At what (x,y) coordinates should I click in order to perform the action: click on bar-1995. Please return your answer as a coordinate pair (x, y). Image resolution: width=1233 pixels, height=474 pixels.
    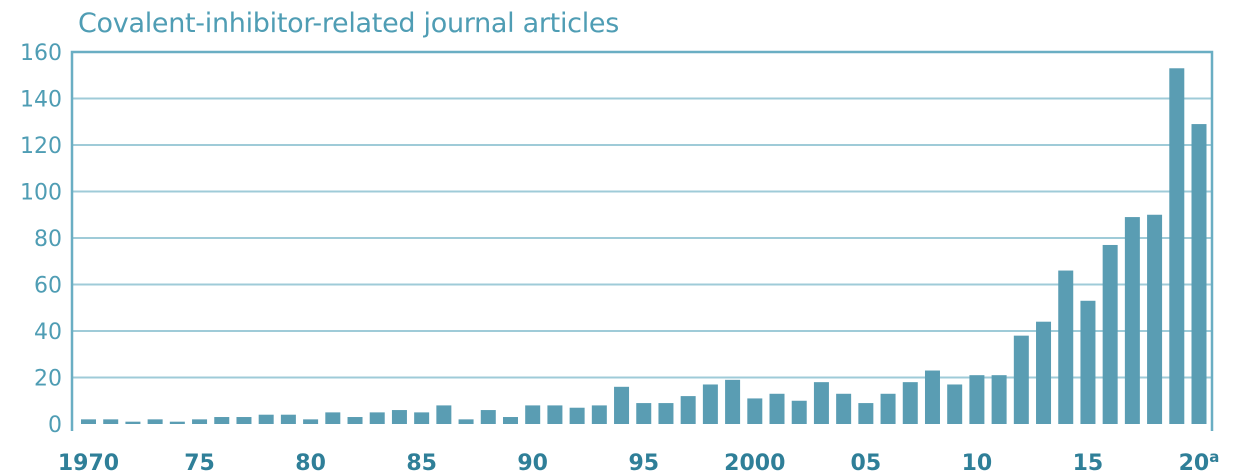
    Looking at the image, I should click on (644, 413).